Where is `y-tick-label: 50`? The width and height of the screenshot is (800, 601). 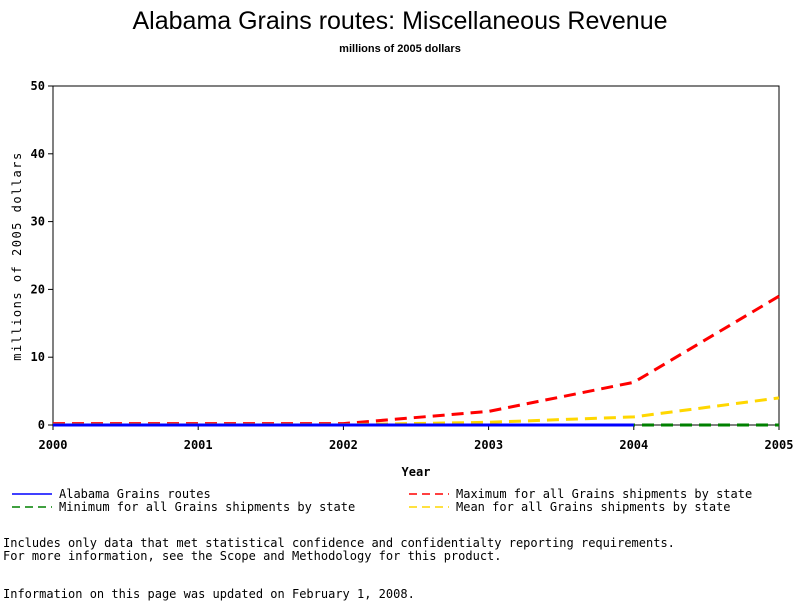
y-tick-label: 50 is located at coordinates (38, 86).